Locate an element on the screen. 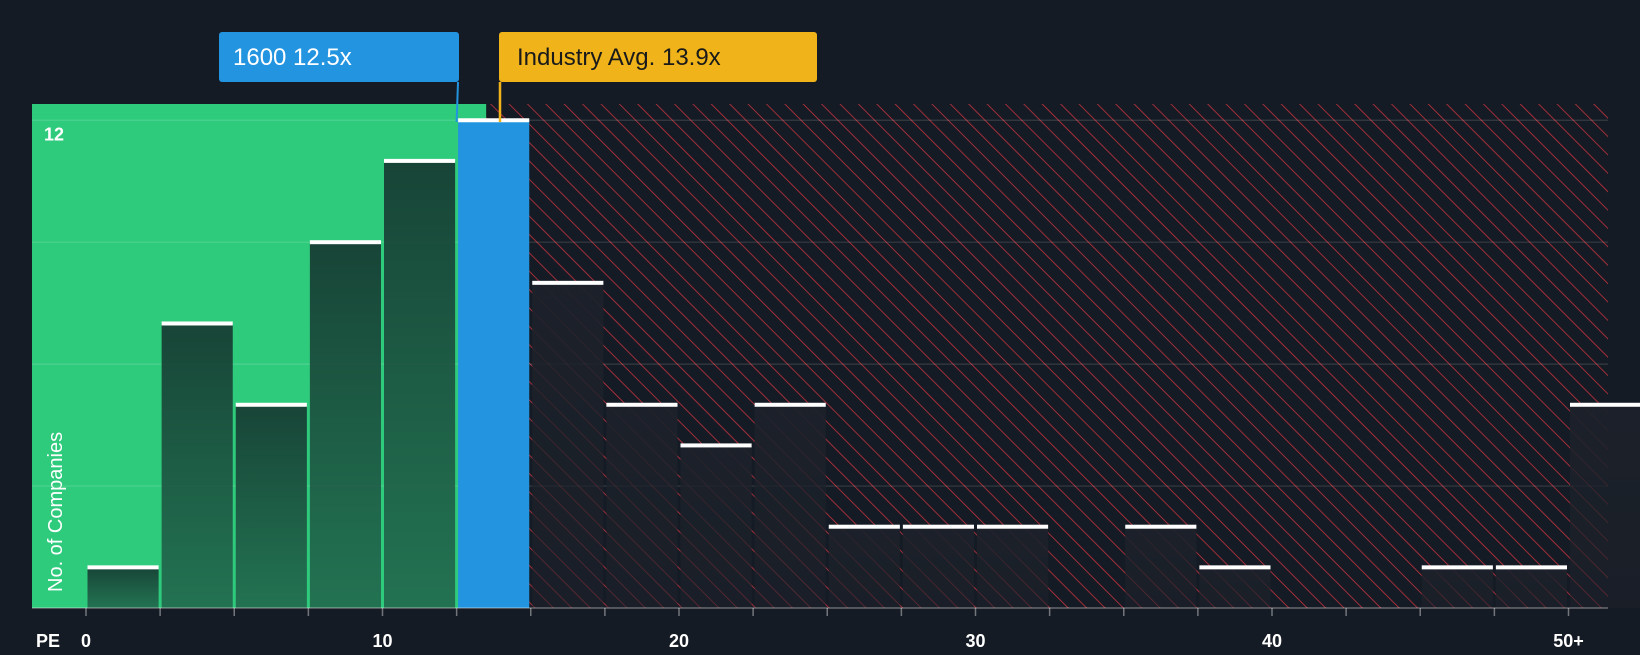 Image resolution: width=1640 pixels, height=655 pixels. company-bar is located at coordinates (493, 364).